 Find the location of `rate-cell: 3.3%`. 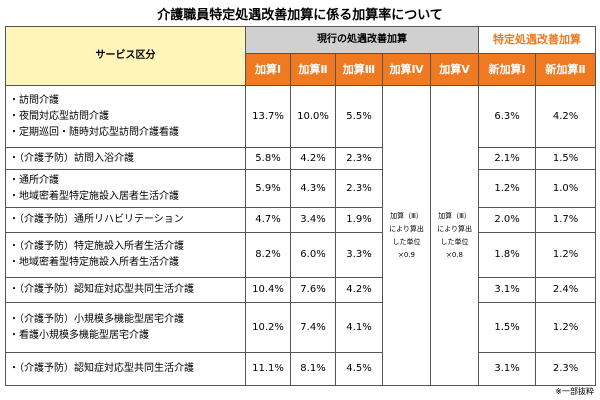

rate-cell: 3.3% is located at coordinates (359, 255).